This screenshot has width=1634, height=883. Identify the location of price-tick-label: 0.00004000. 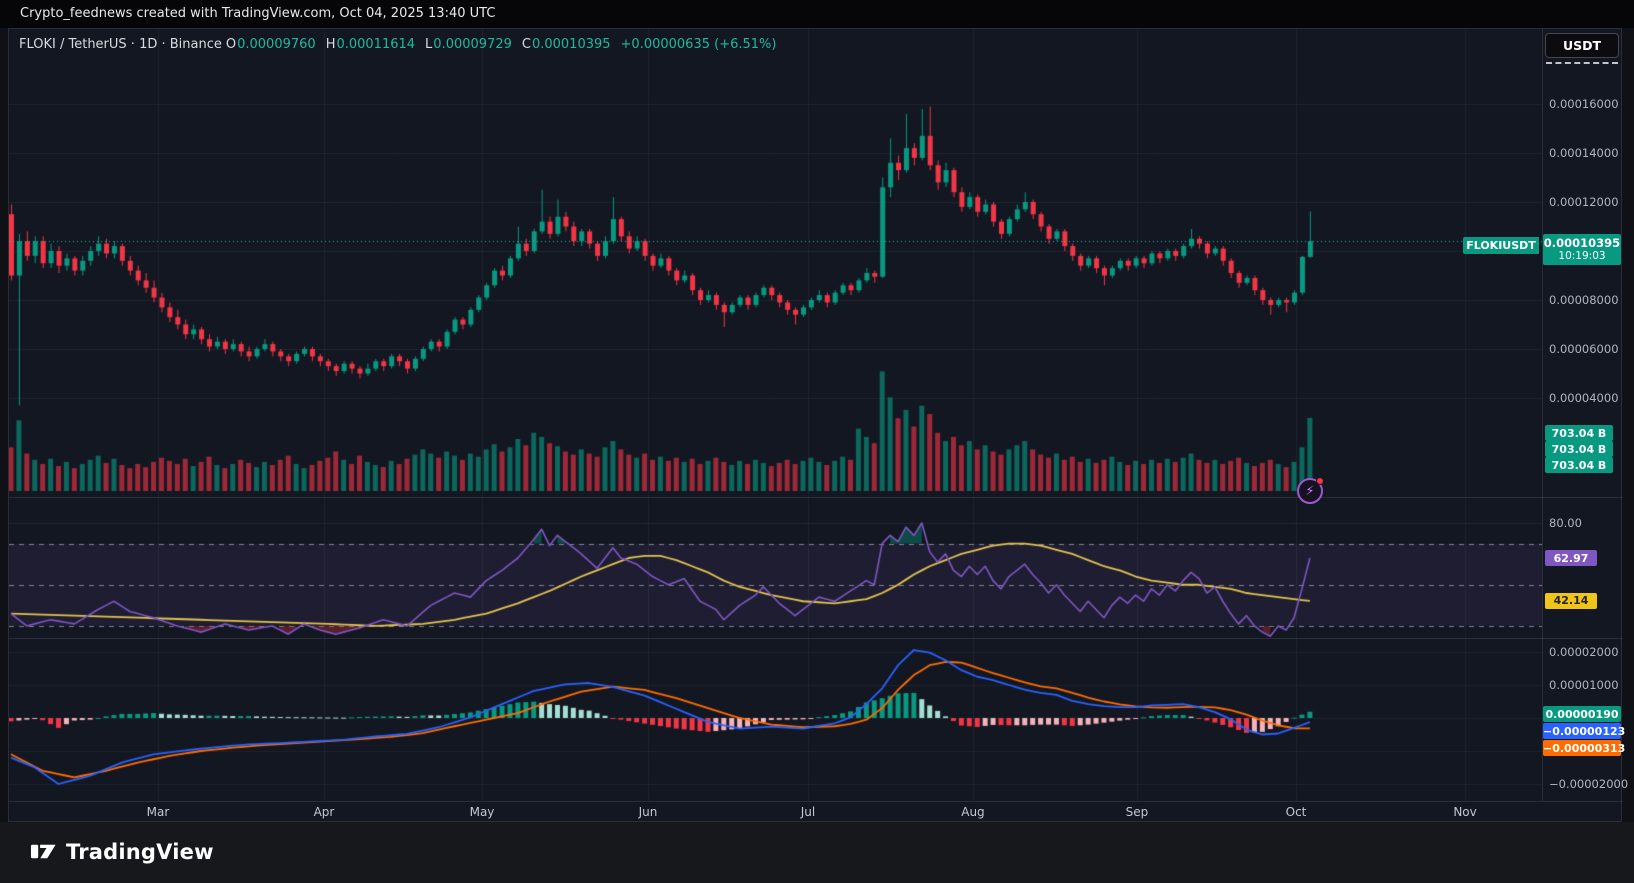
(1584, 398).